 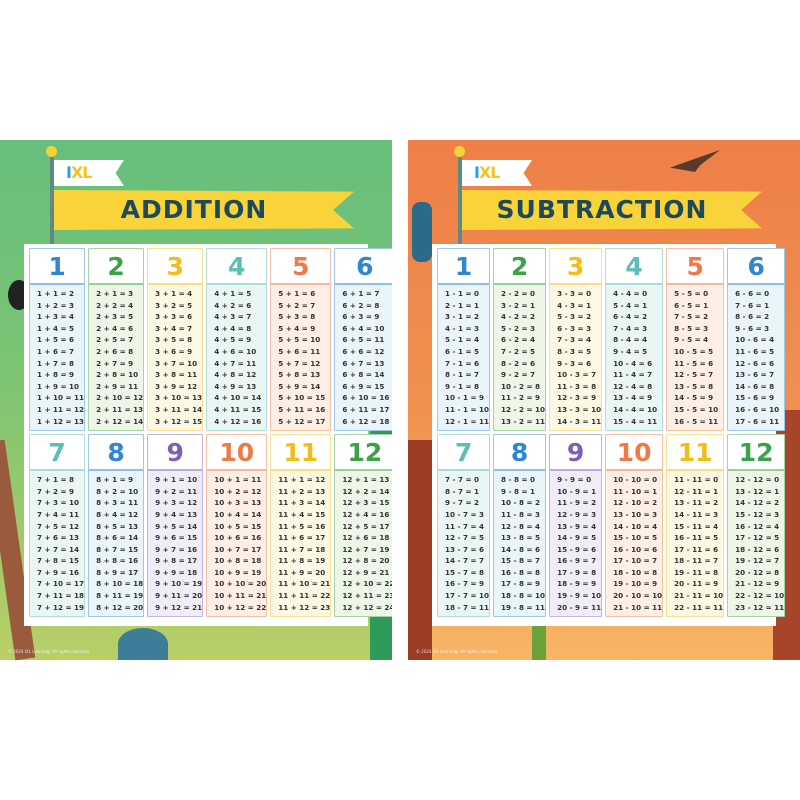 I want to click on fact-equation: 3 + 11 = 14, so click(x=179, y=409).